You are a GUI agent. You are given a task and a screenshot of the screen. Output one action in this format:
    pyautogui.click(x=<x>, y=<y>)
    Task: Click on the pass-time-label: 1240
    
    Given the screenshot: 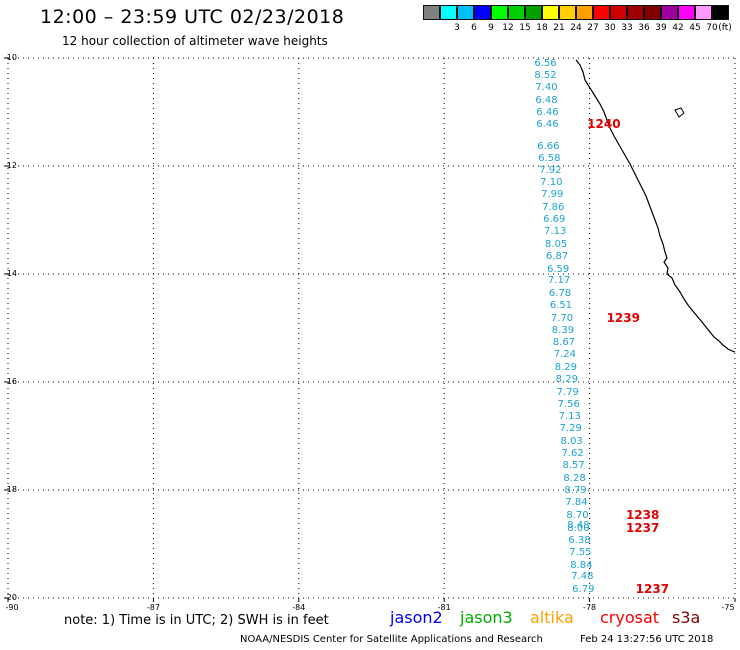 What is the action you would take?
    pyautogui.click(x=604, y=123)
    